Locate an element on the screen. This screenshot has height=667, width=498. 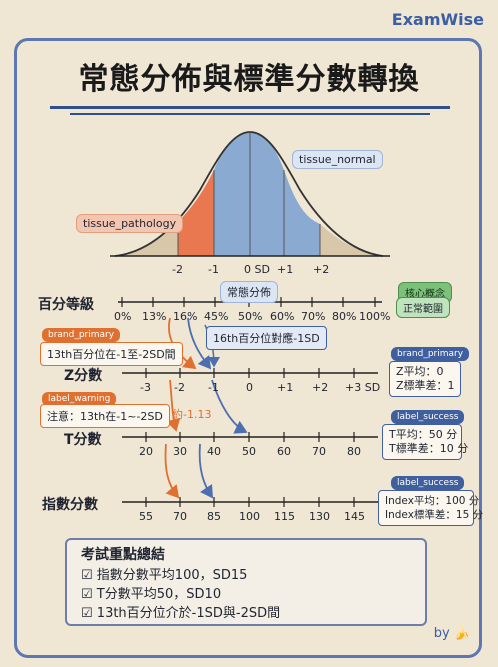
index-tick: 145 is located at coordinates (354, 516).